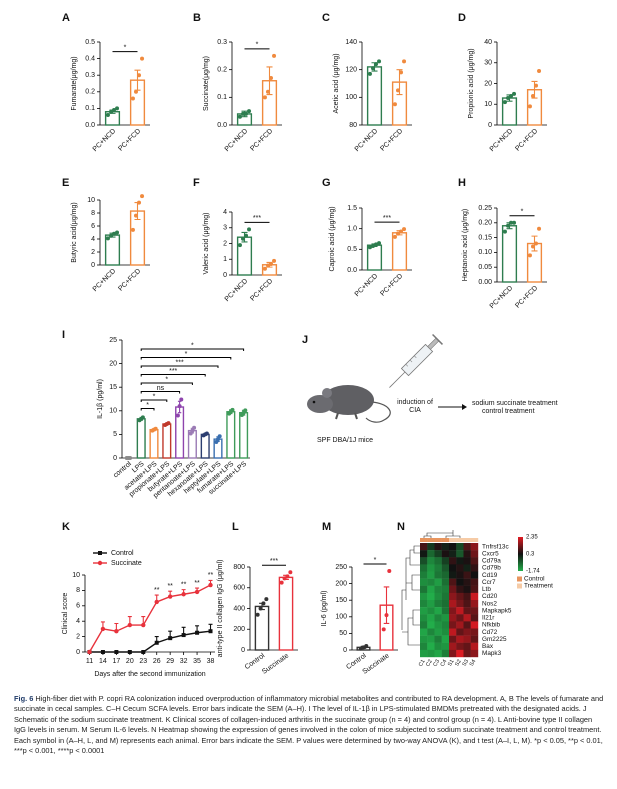 The height and width of the screenshot is (789, 617). What do you see at coordinates (206, 244) in the screenshot?
I see `y-axis-label: Valeric acid (μg/mg)` at bounding box center [206, 244].